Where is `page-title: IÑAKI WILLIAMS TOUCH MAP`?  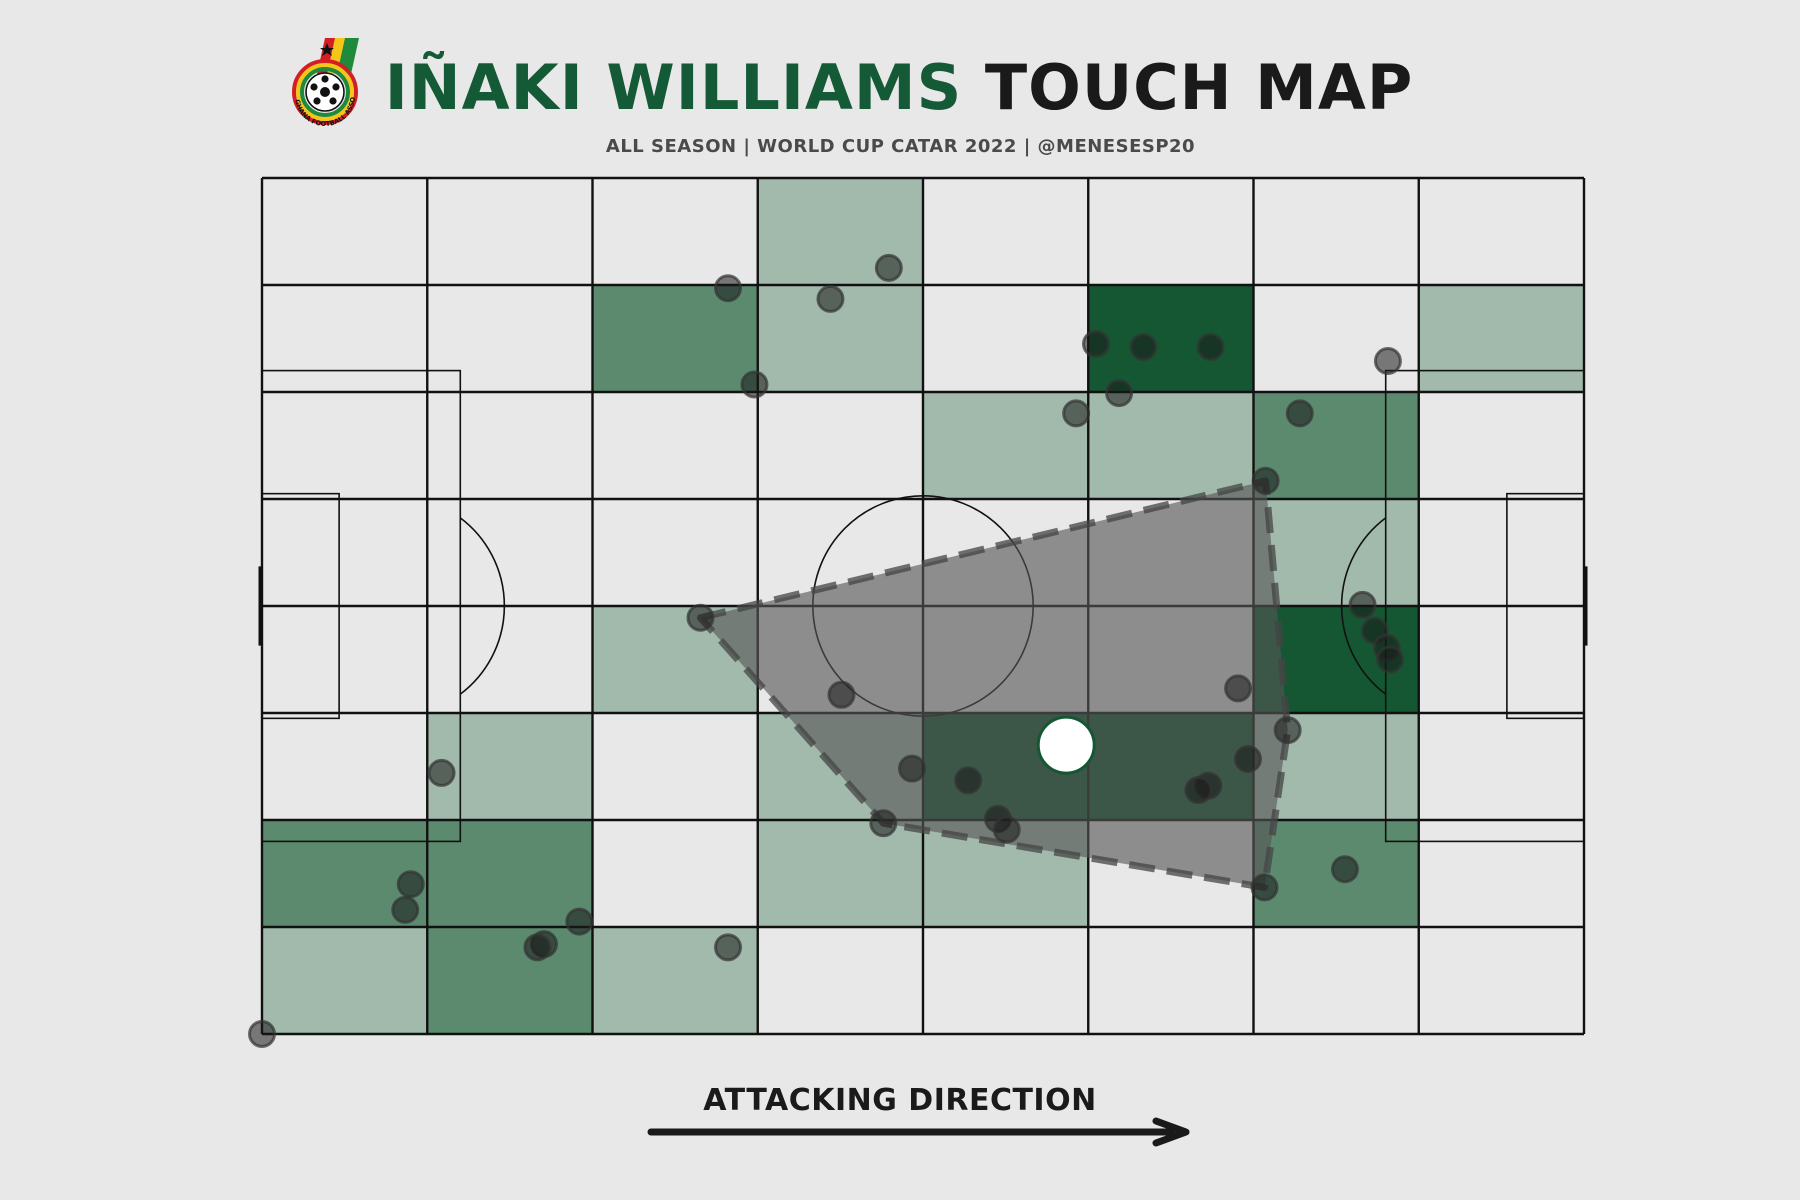
page-title: IÑAKI WILLIAMS TOUCH MAP is located at coordinates (900, 88).